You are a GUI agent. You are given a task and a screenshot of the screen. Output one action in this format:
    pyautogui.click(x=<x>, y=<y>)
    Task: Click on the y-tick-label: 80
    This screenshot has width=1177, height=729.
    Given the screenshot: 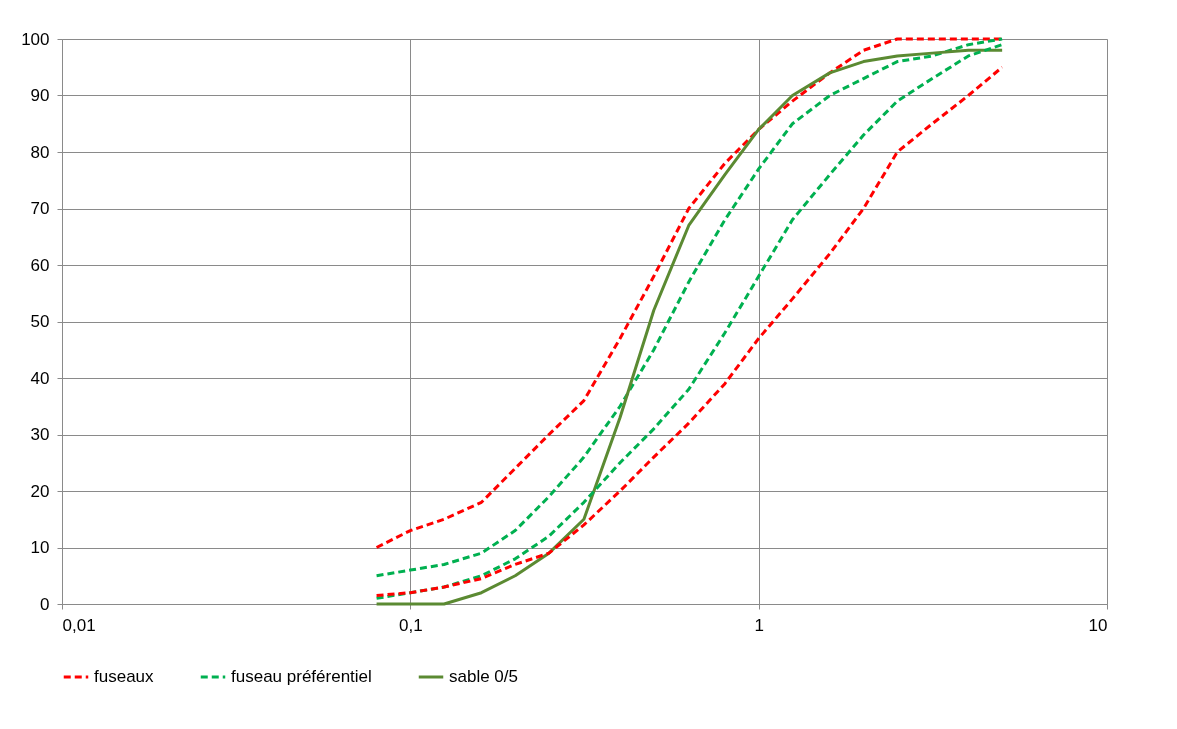 What is the action you would take?
    pyautogui.click(x=40, y=152)
    